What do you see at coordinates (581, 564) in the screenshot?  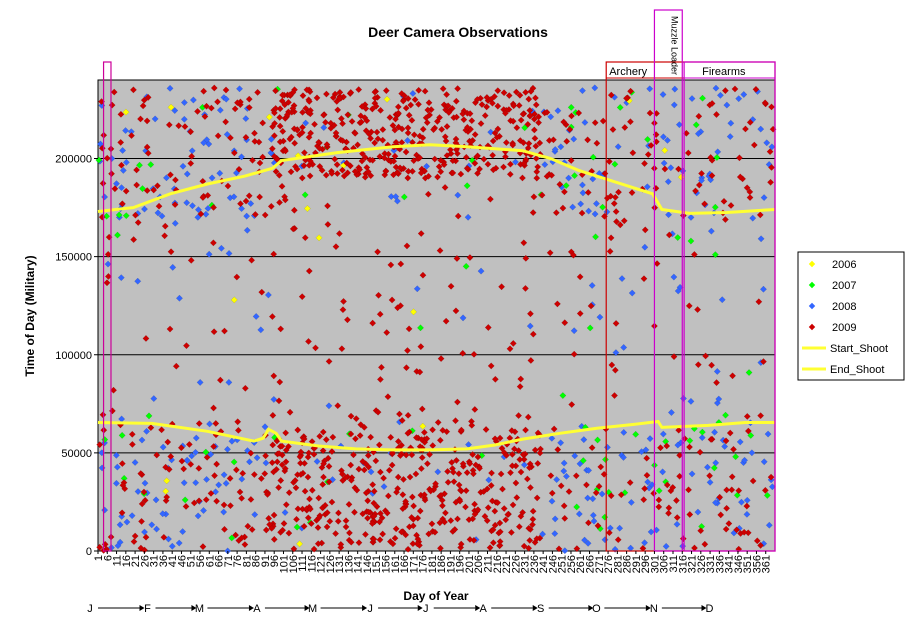 I see `x-tick-label: 261` at bounding box center [581, 564].